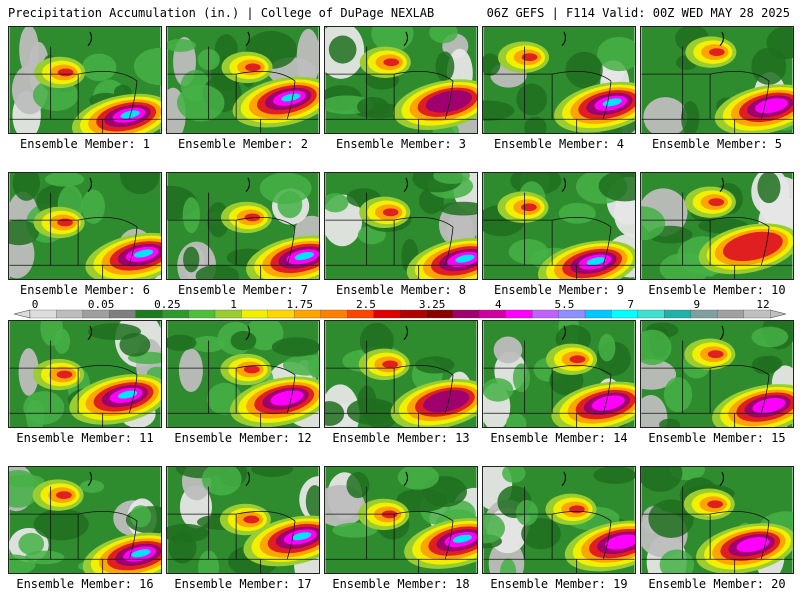 This screenshot has height=600, width=800. Describe the element at coordinates (101, 304) in the screenshot. I see `color-scale-label: 0.05` at that location.